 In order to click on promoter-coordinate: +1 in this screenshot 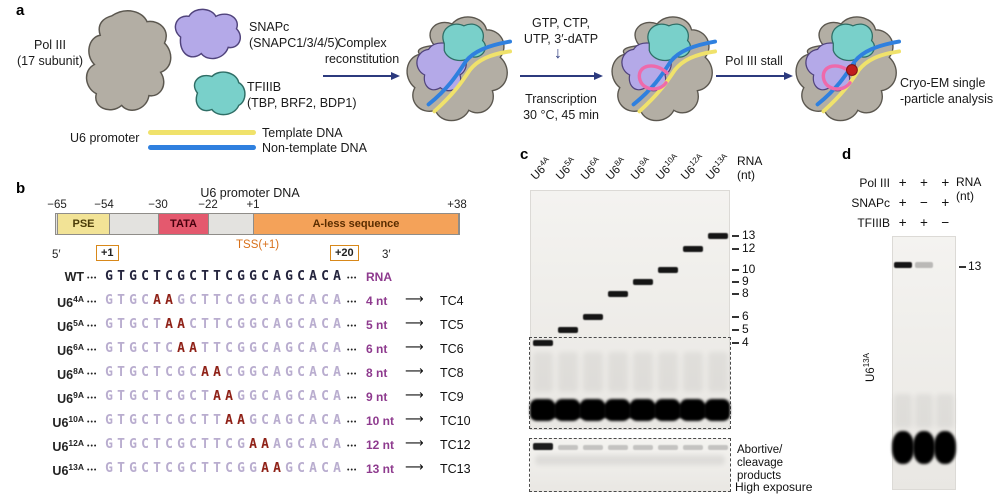, I will do `click(253, 205)`.